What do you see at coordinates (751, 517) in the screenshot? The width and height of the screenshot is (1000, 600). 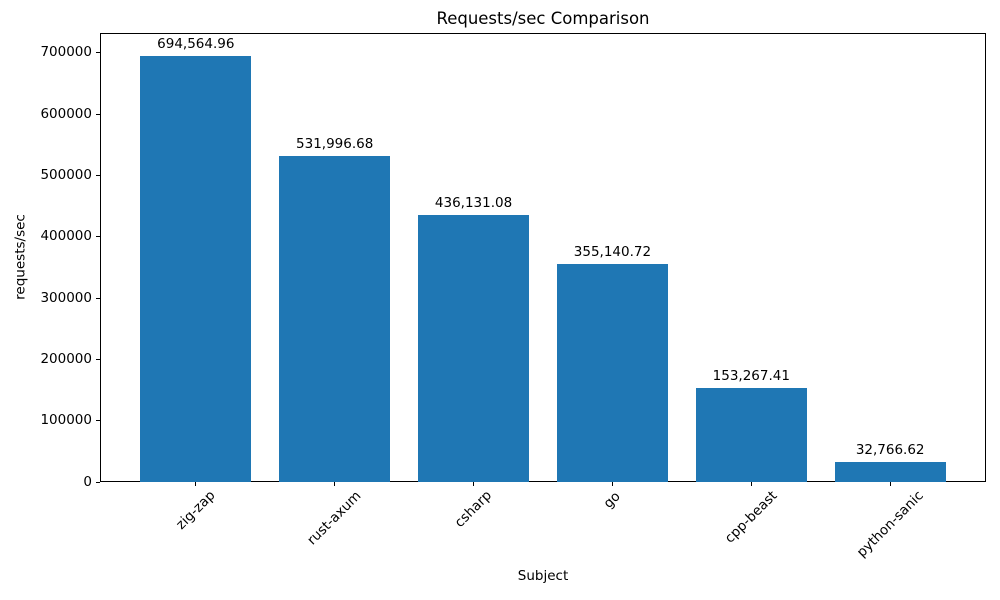 I see `x-tick-label: cpp-beast` at bounding box center [751, 517].